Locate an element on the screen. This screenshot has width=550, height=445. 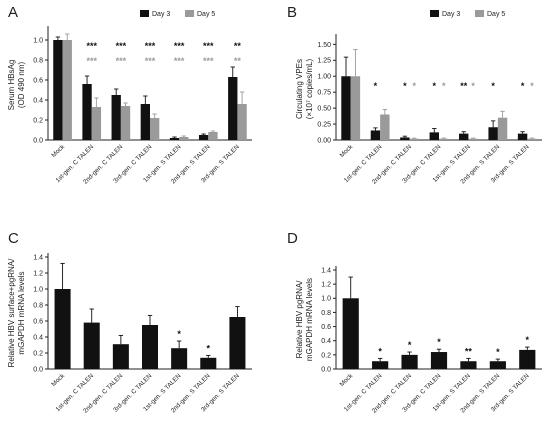
legend-swatch-day5 is located at coordinates (189, 13).